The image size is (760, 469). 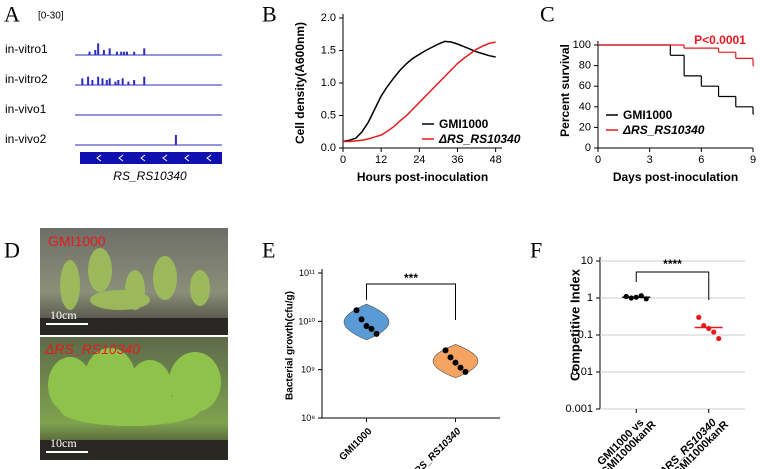 What do you see at coordinates (300, 83) in the screenshot?
I see `y-axis-label: Cell density(A600nm)` at bounding box center [300, 83].